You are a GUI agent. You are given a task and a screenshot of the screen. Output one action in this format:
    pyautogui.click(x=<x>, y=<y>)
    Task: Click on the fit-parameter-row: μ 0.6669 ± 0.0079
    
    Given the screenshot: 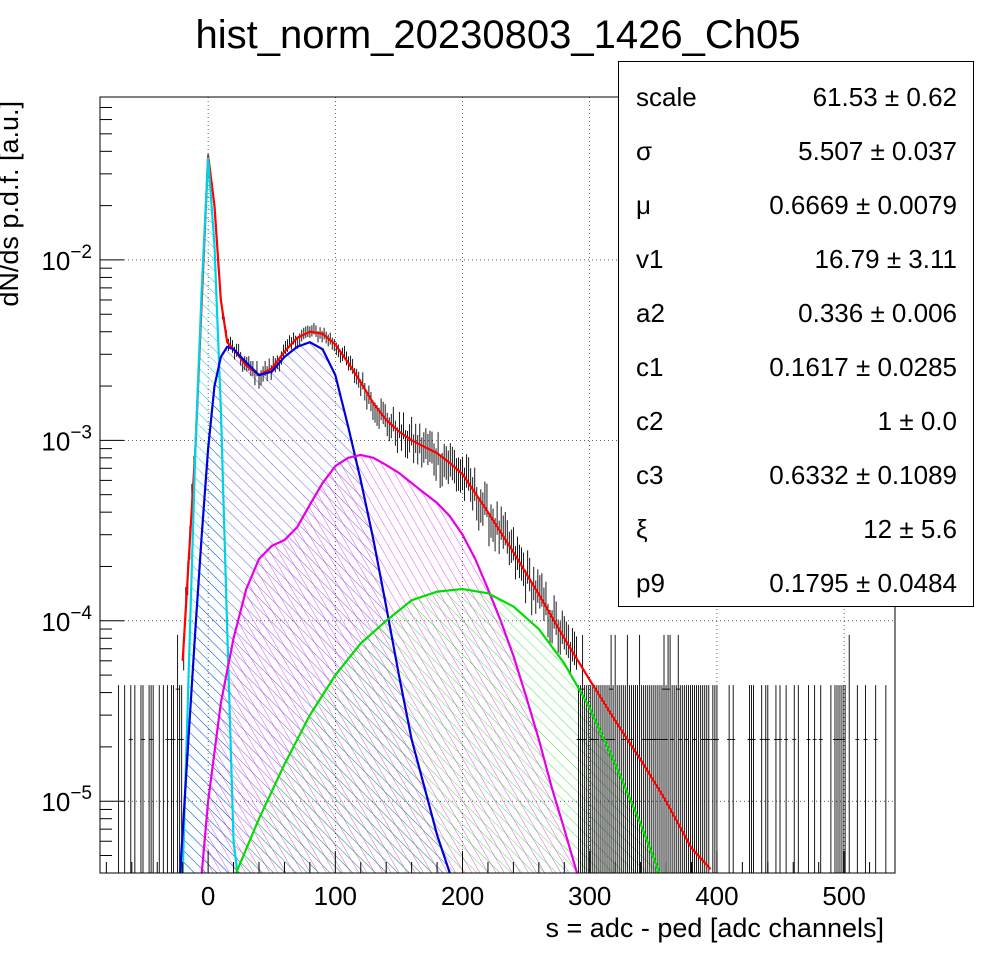 What is the action you would take?
    pyautogui.click(x=796, y=205)
    